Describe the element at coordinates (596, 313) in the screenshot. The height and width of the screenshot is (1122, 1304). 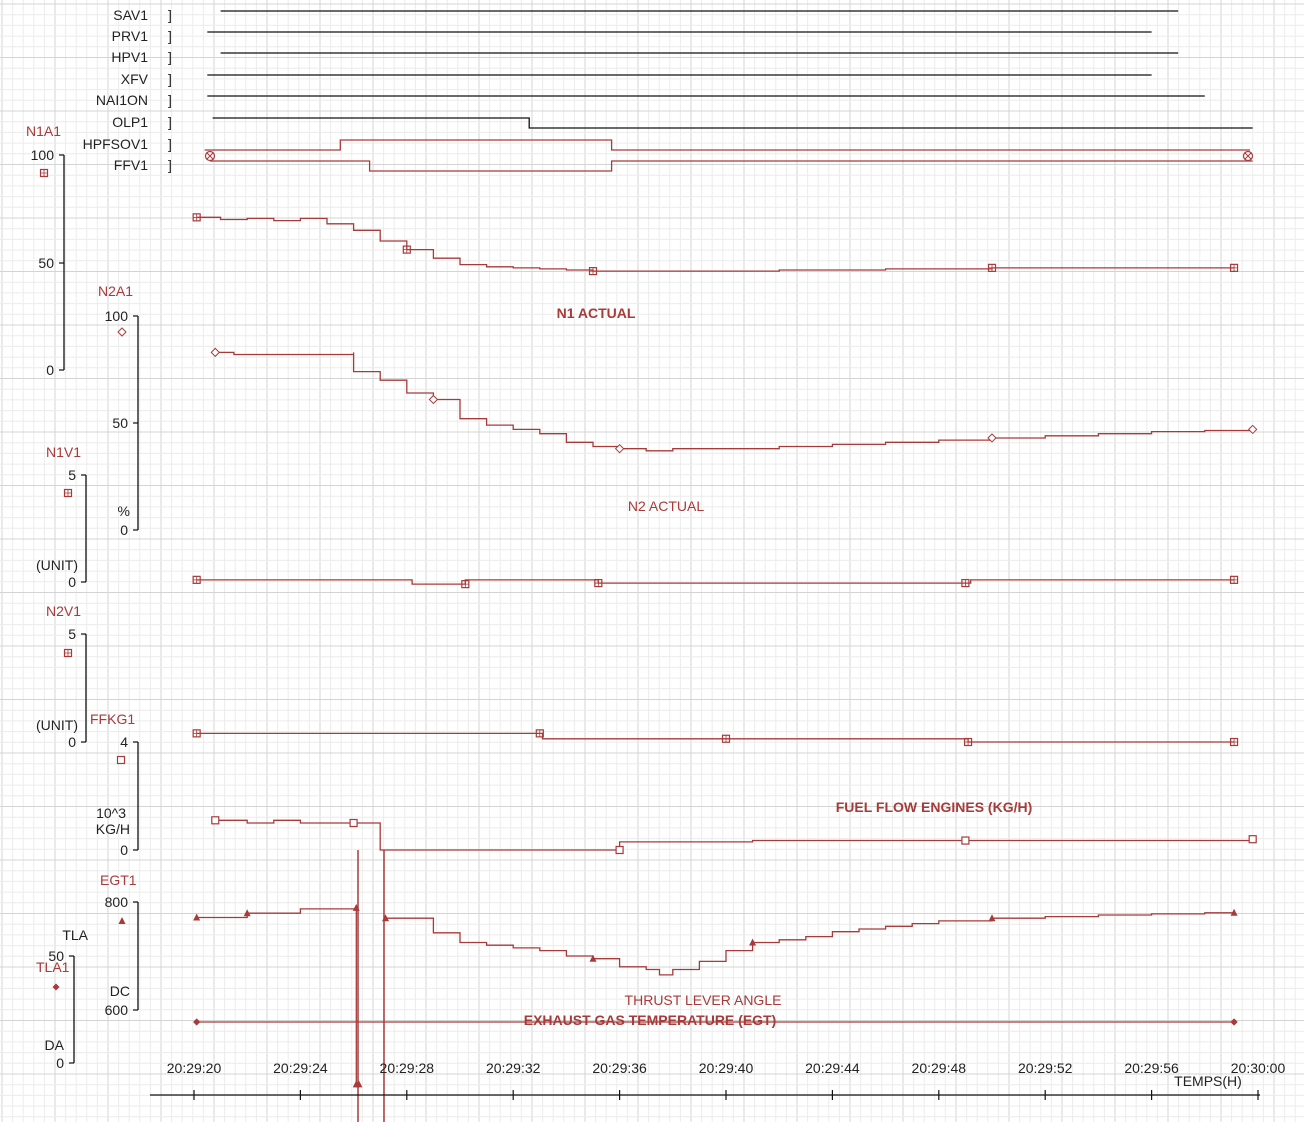
I see `title-n1-actual: N1 ACTUAL` at that location.